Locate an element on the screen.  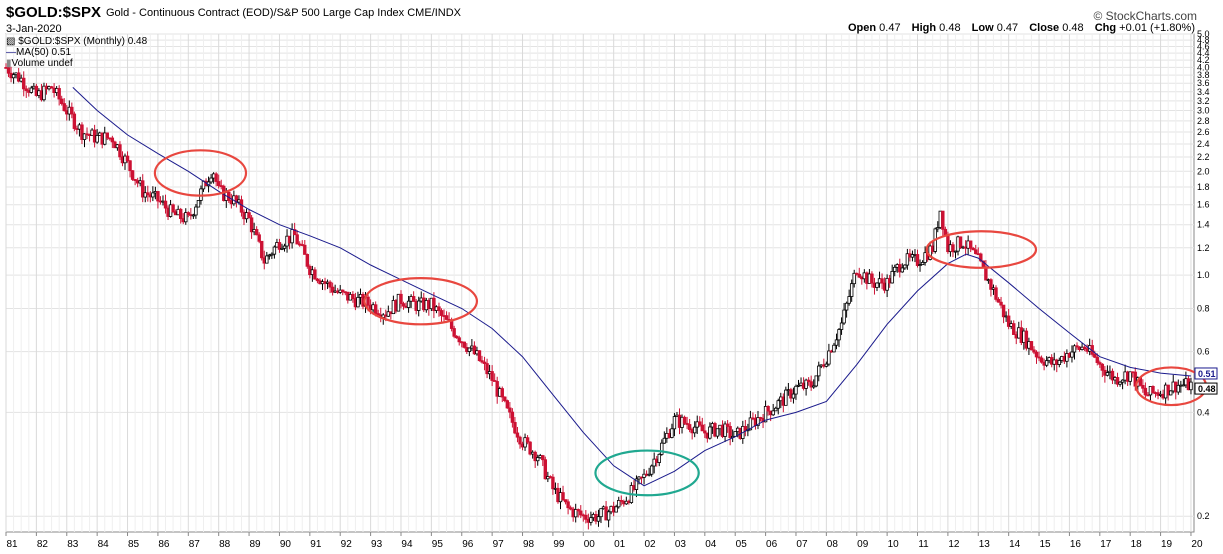
legend-volume: ▮Volume undef is located at coordinates (39, 63).